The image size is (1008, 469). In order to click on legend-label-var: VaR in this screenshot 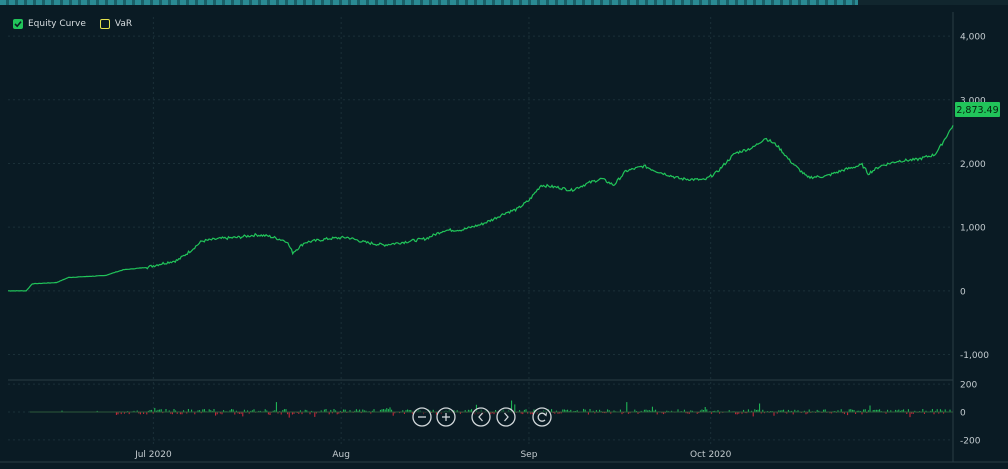, I will do `click(123, 24)`.